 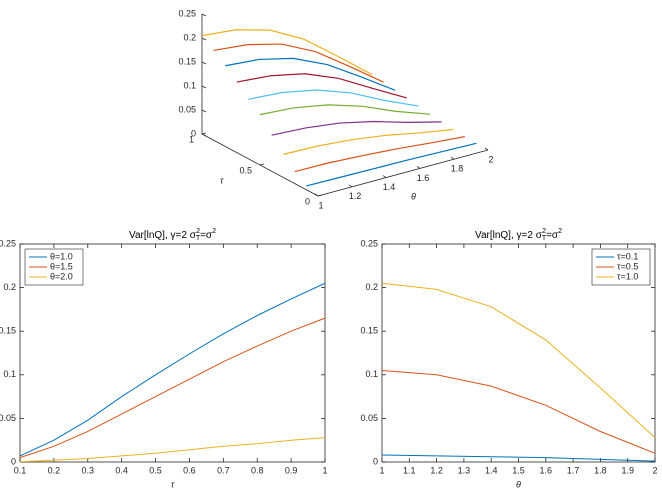 What do you see at coordinates (20, 470) in the screenshot?
I see `x-tick-label: 0.1` at bounding box center [20, 470].